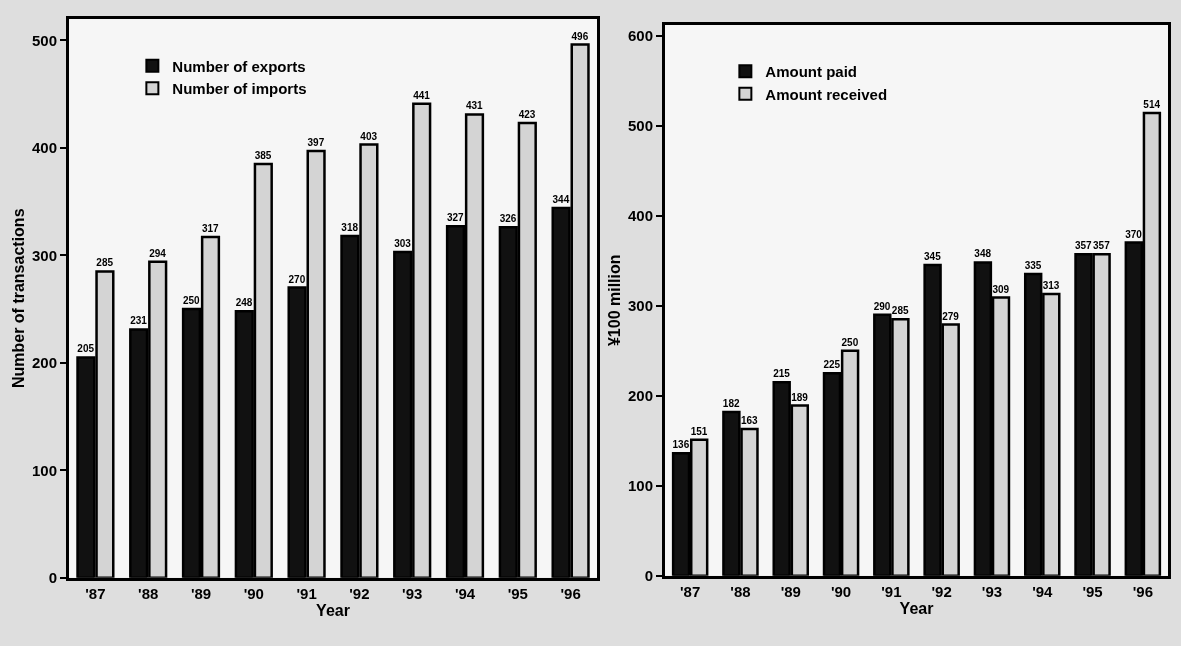  Describe the element at coordinates (297, 279) in the screenshot. I see `data-label: 270` at that location.